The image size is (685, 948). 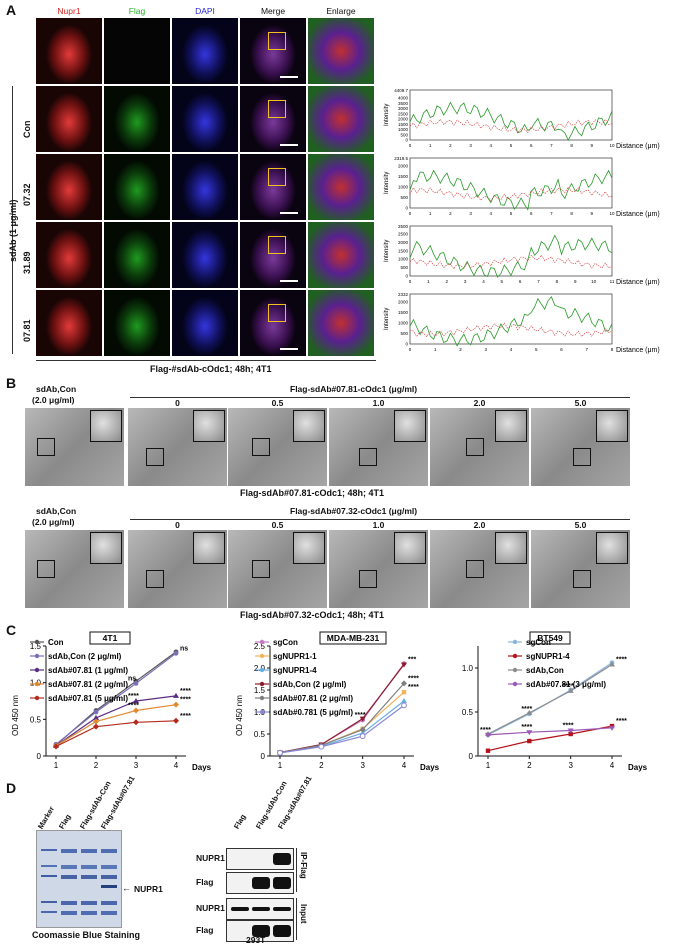 I want to click on y-tick-label: 1000, so click(x=403, y=259).